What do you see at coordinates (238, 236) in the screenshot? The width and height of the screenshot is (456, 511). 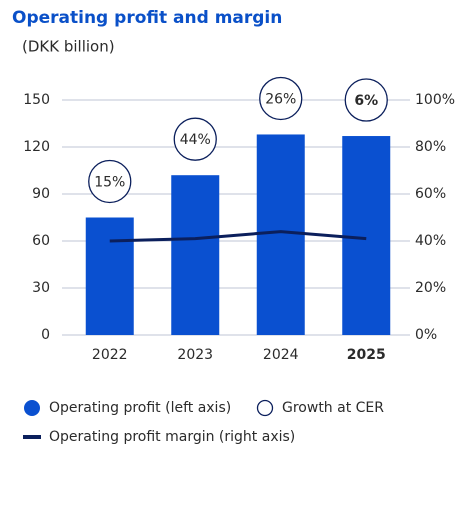 I see `margin-line` at bounding box center [238, 236].